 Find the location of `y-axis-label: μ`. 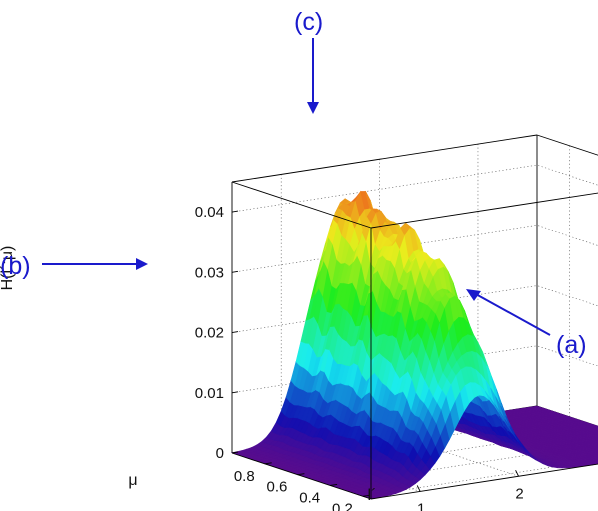

y-axis-label: μ is located at coordinates (132, 480).